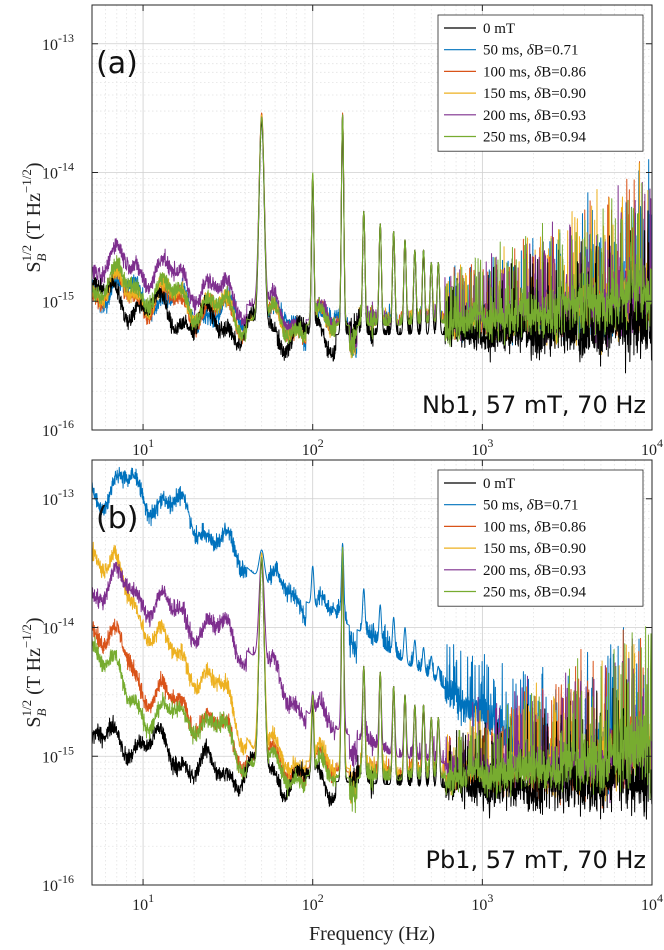 The height and width of the screenshot is (950, 664). What do you see at coordinates (372, 934) in the screenshot?
I see `x-axis-label: Frequency (Hz)` at bounding box center [372, 934].